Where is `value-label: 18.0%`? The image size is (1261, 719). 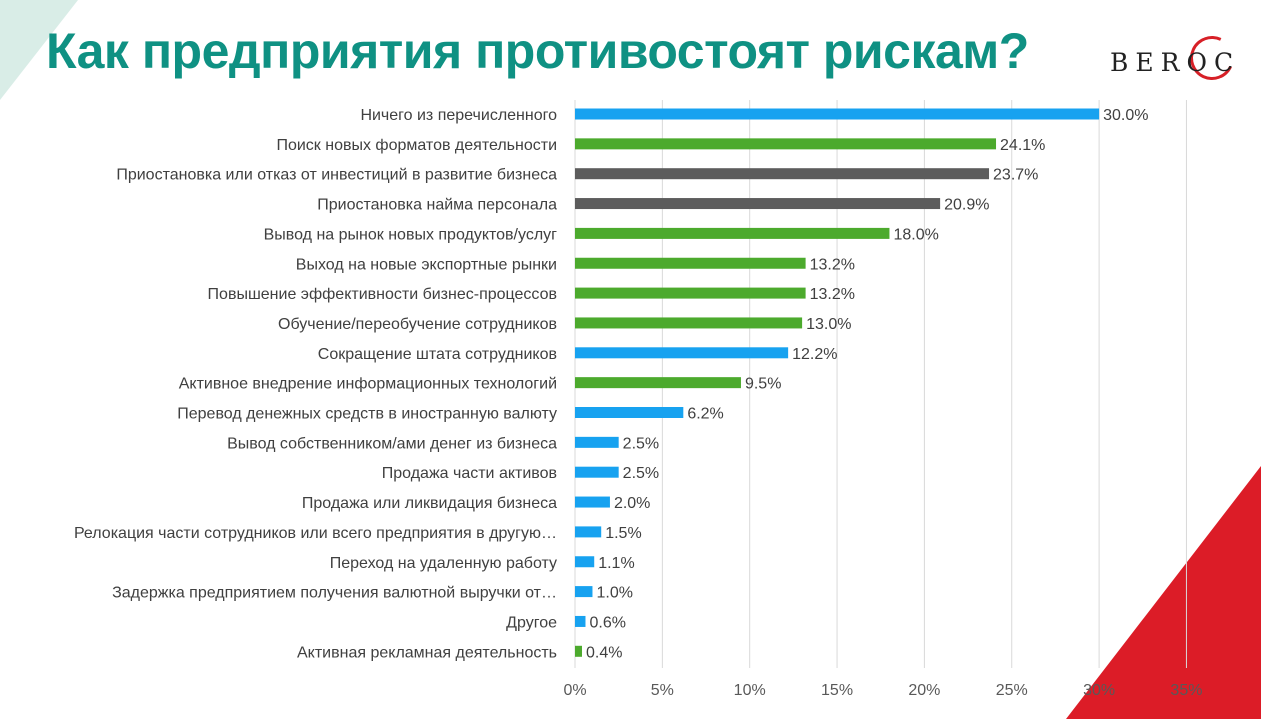
value-label: 18.0% is located at coordinates (915, 234).